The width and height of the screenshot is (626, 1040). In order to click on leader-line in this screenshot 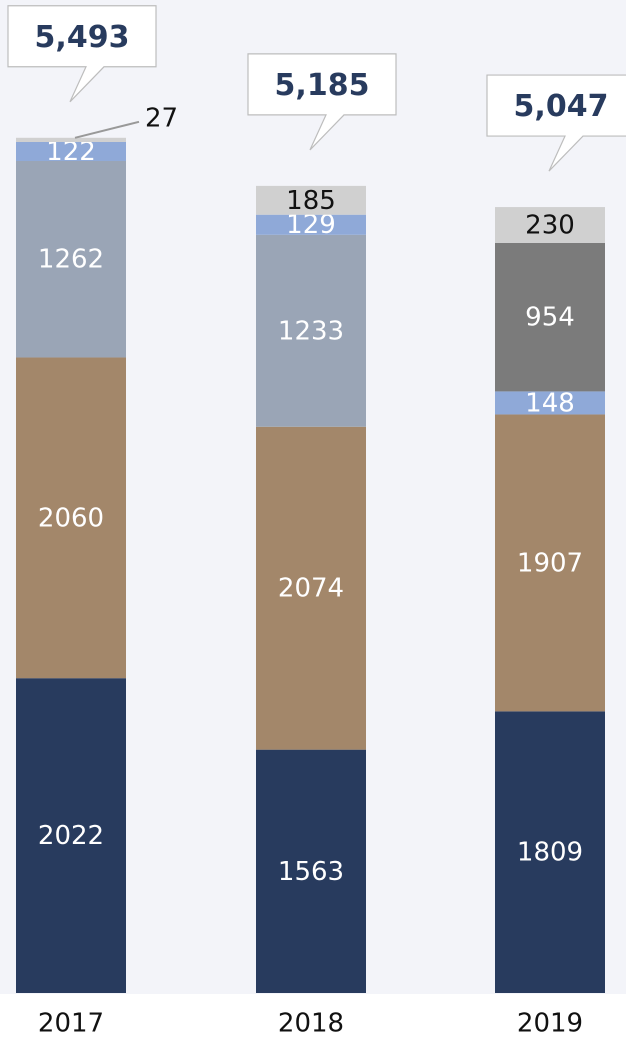, I will do `click(107, 129)`.